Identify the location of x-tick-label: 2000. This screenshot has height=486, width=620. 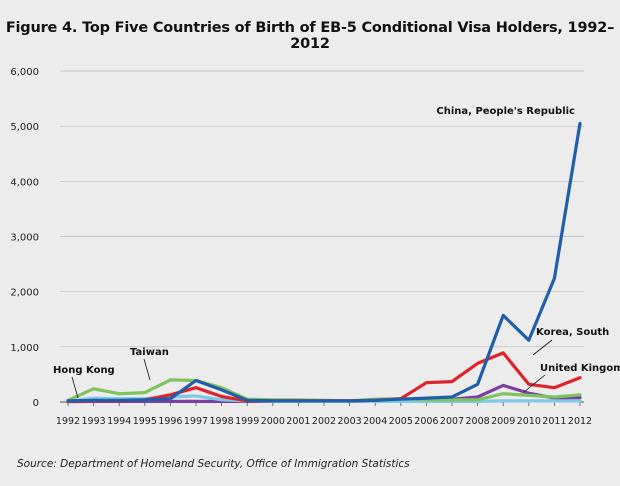
(273, 421).